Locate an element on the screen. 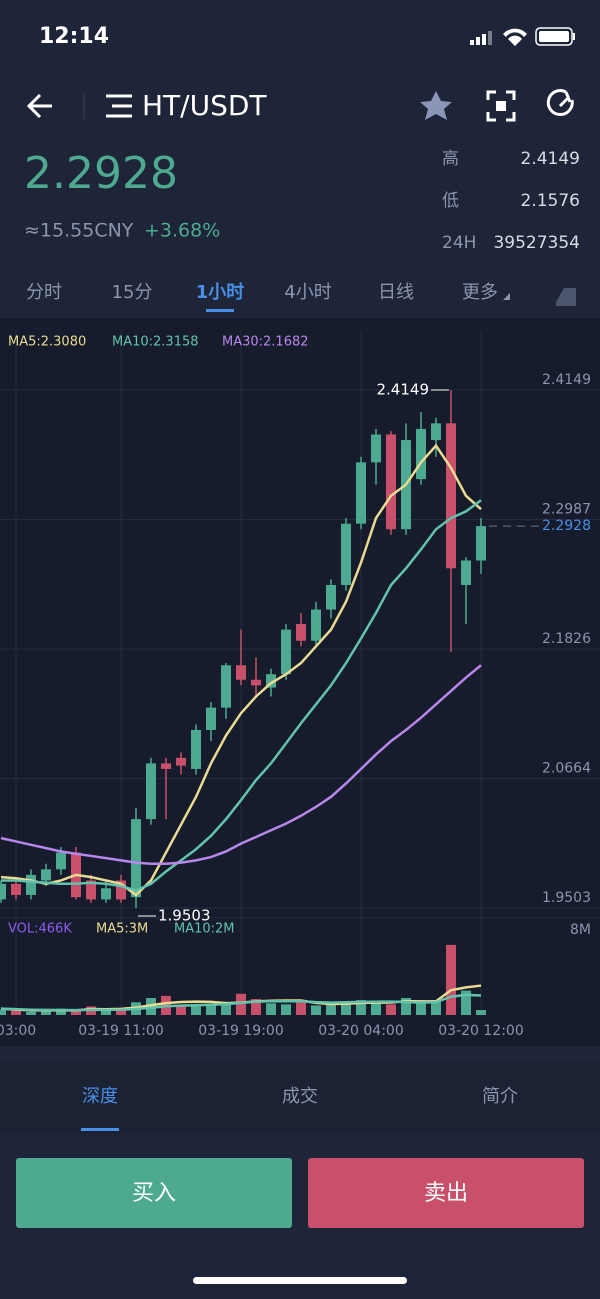 The height and width of the screenshot is (1299, 600). status-time: 12:14 is located at coordinates (74, 36).